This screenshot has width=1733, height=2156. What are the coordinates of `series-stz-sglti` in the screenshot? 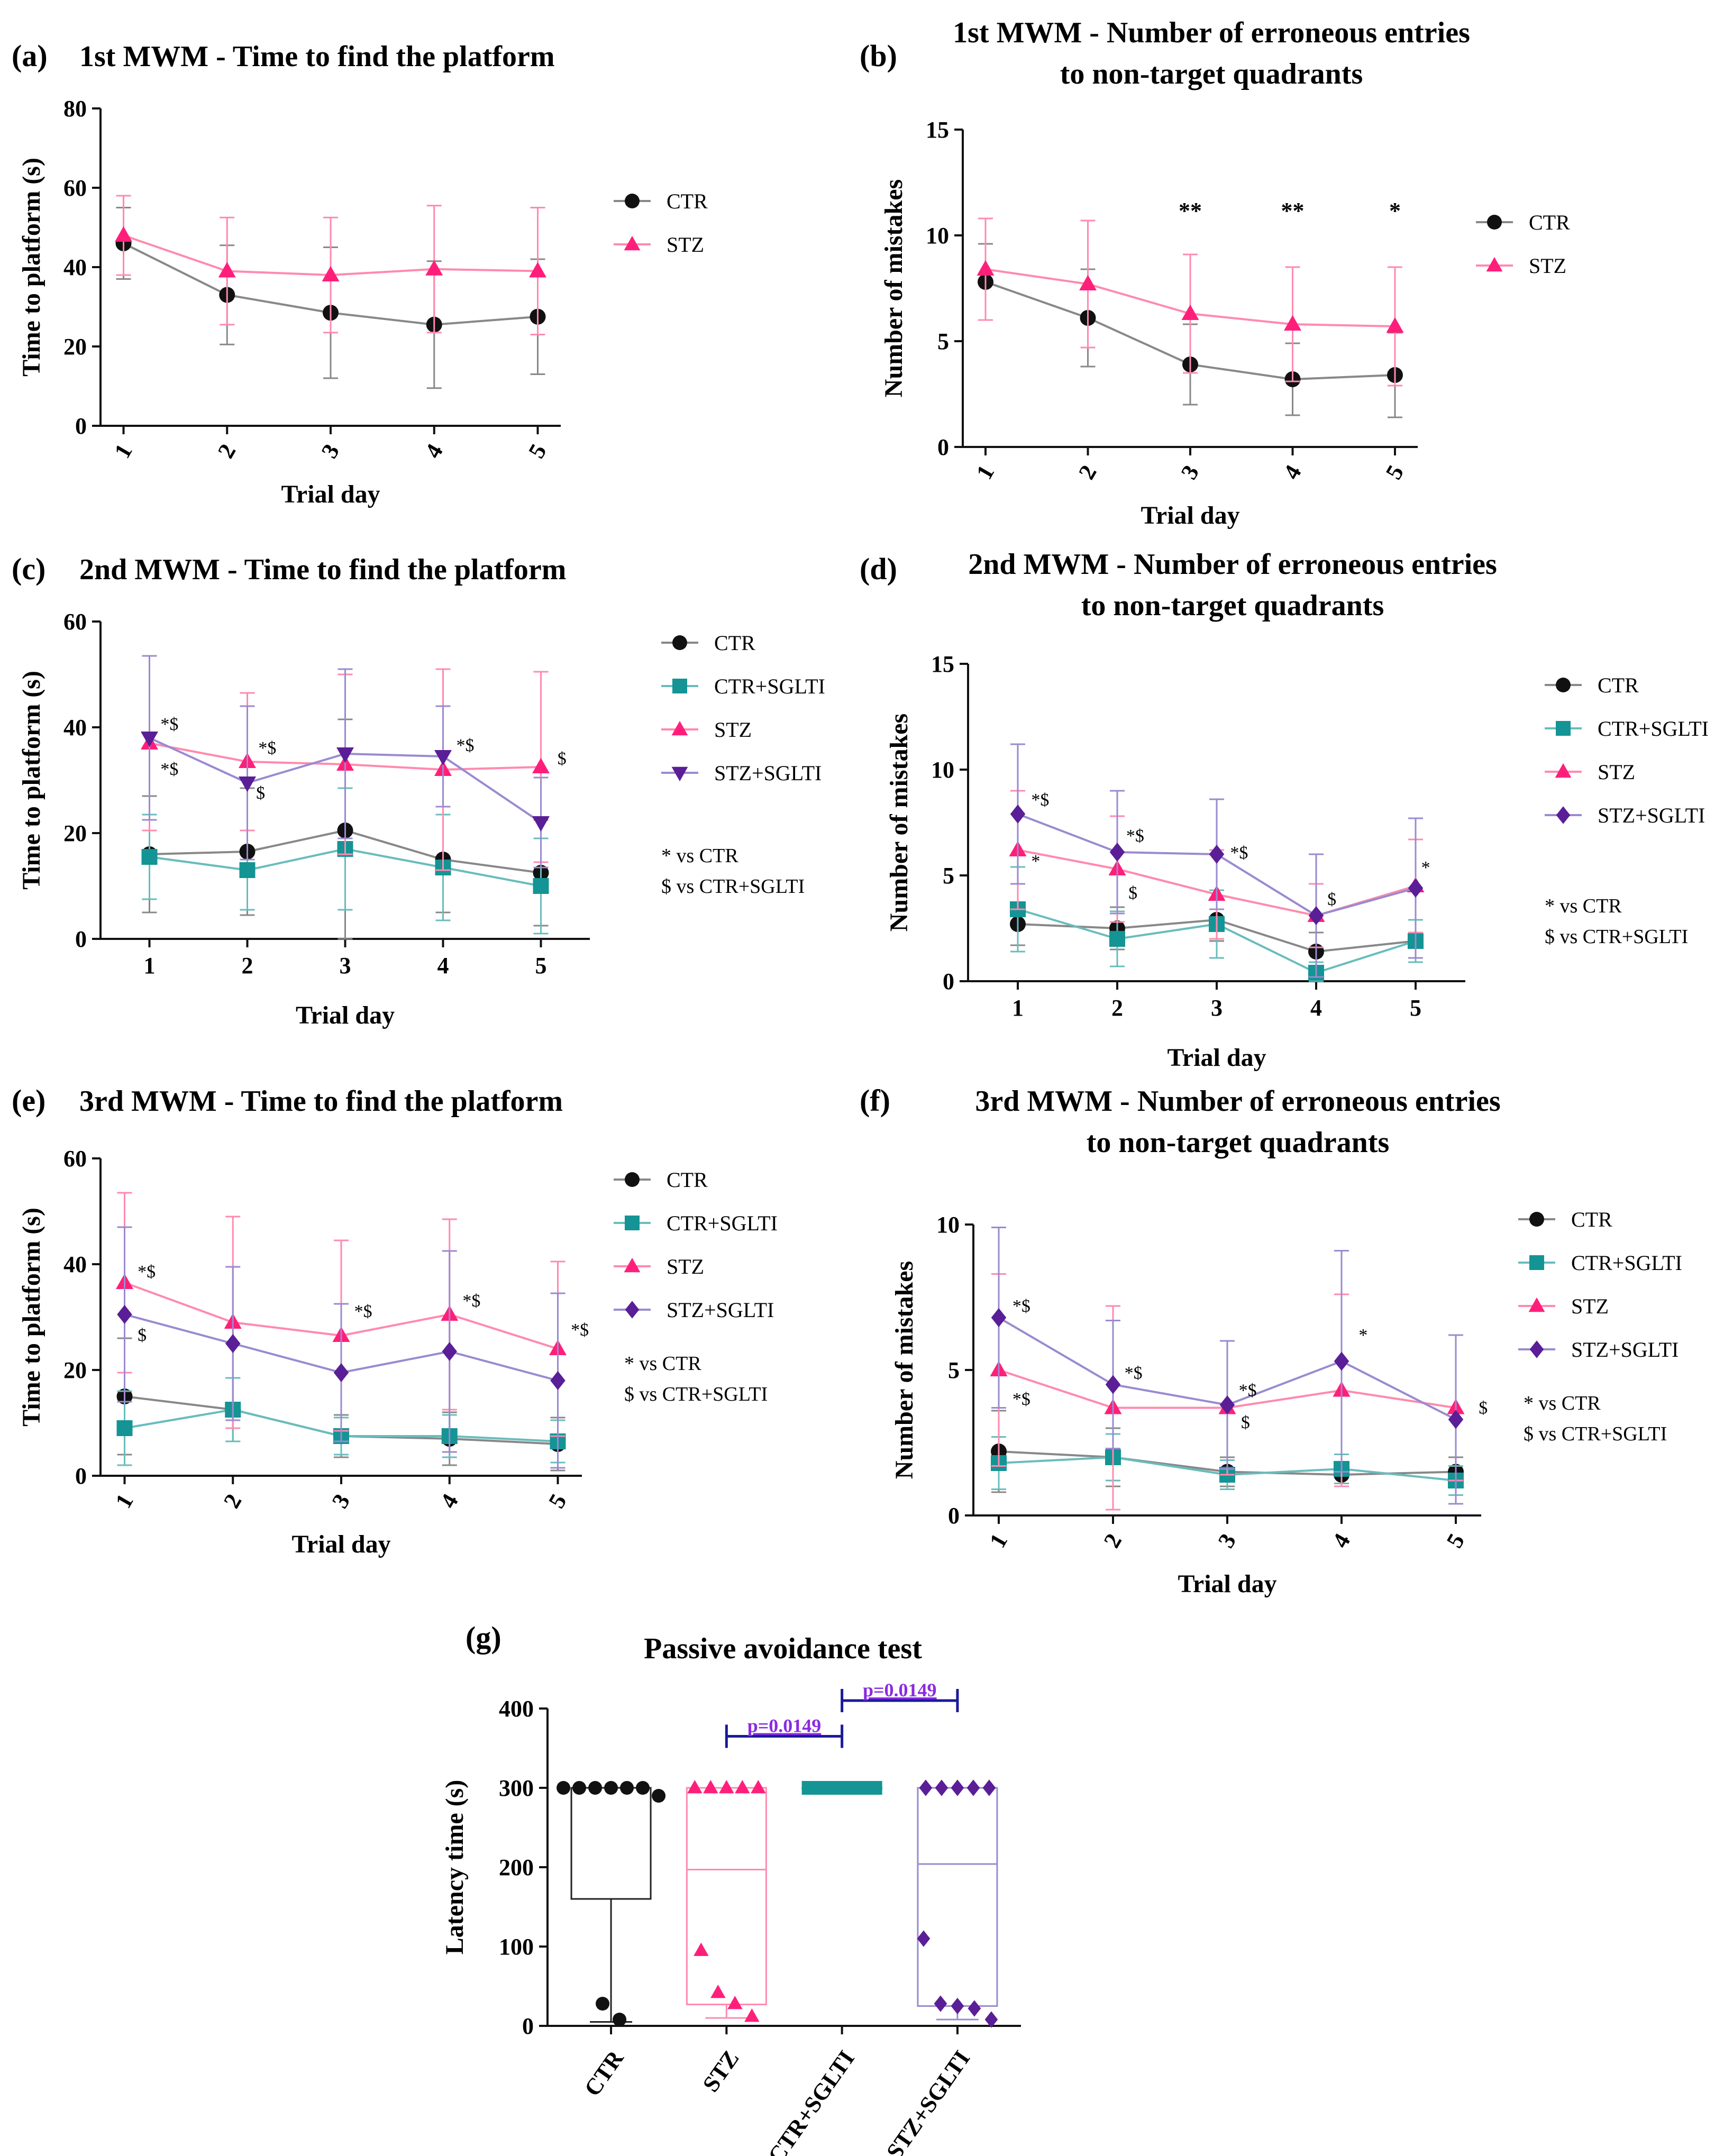 It's located at (346, 762).